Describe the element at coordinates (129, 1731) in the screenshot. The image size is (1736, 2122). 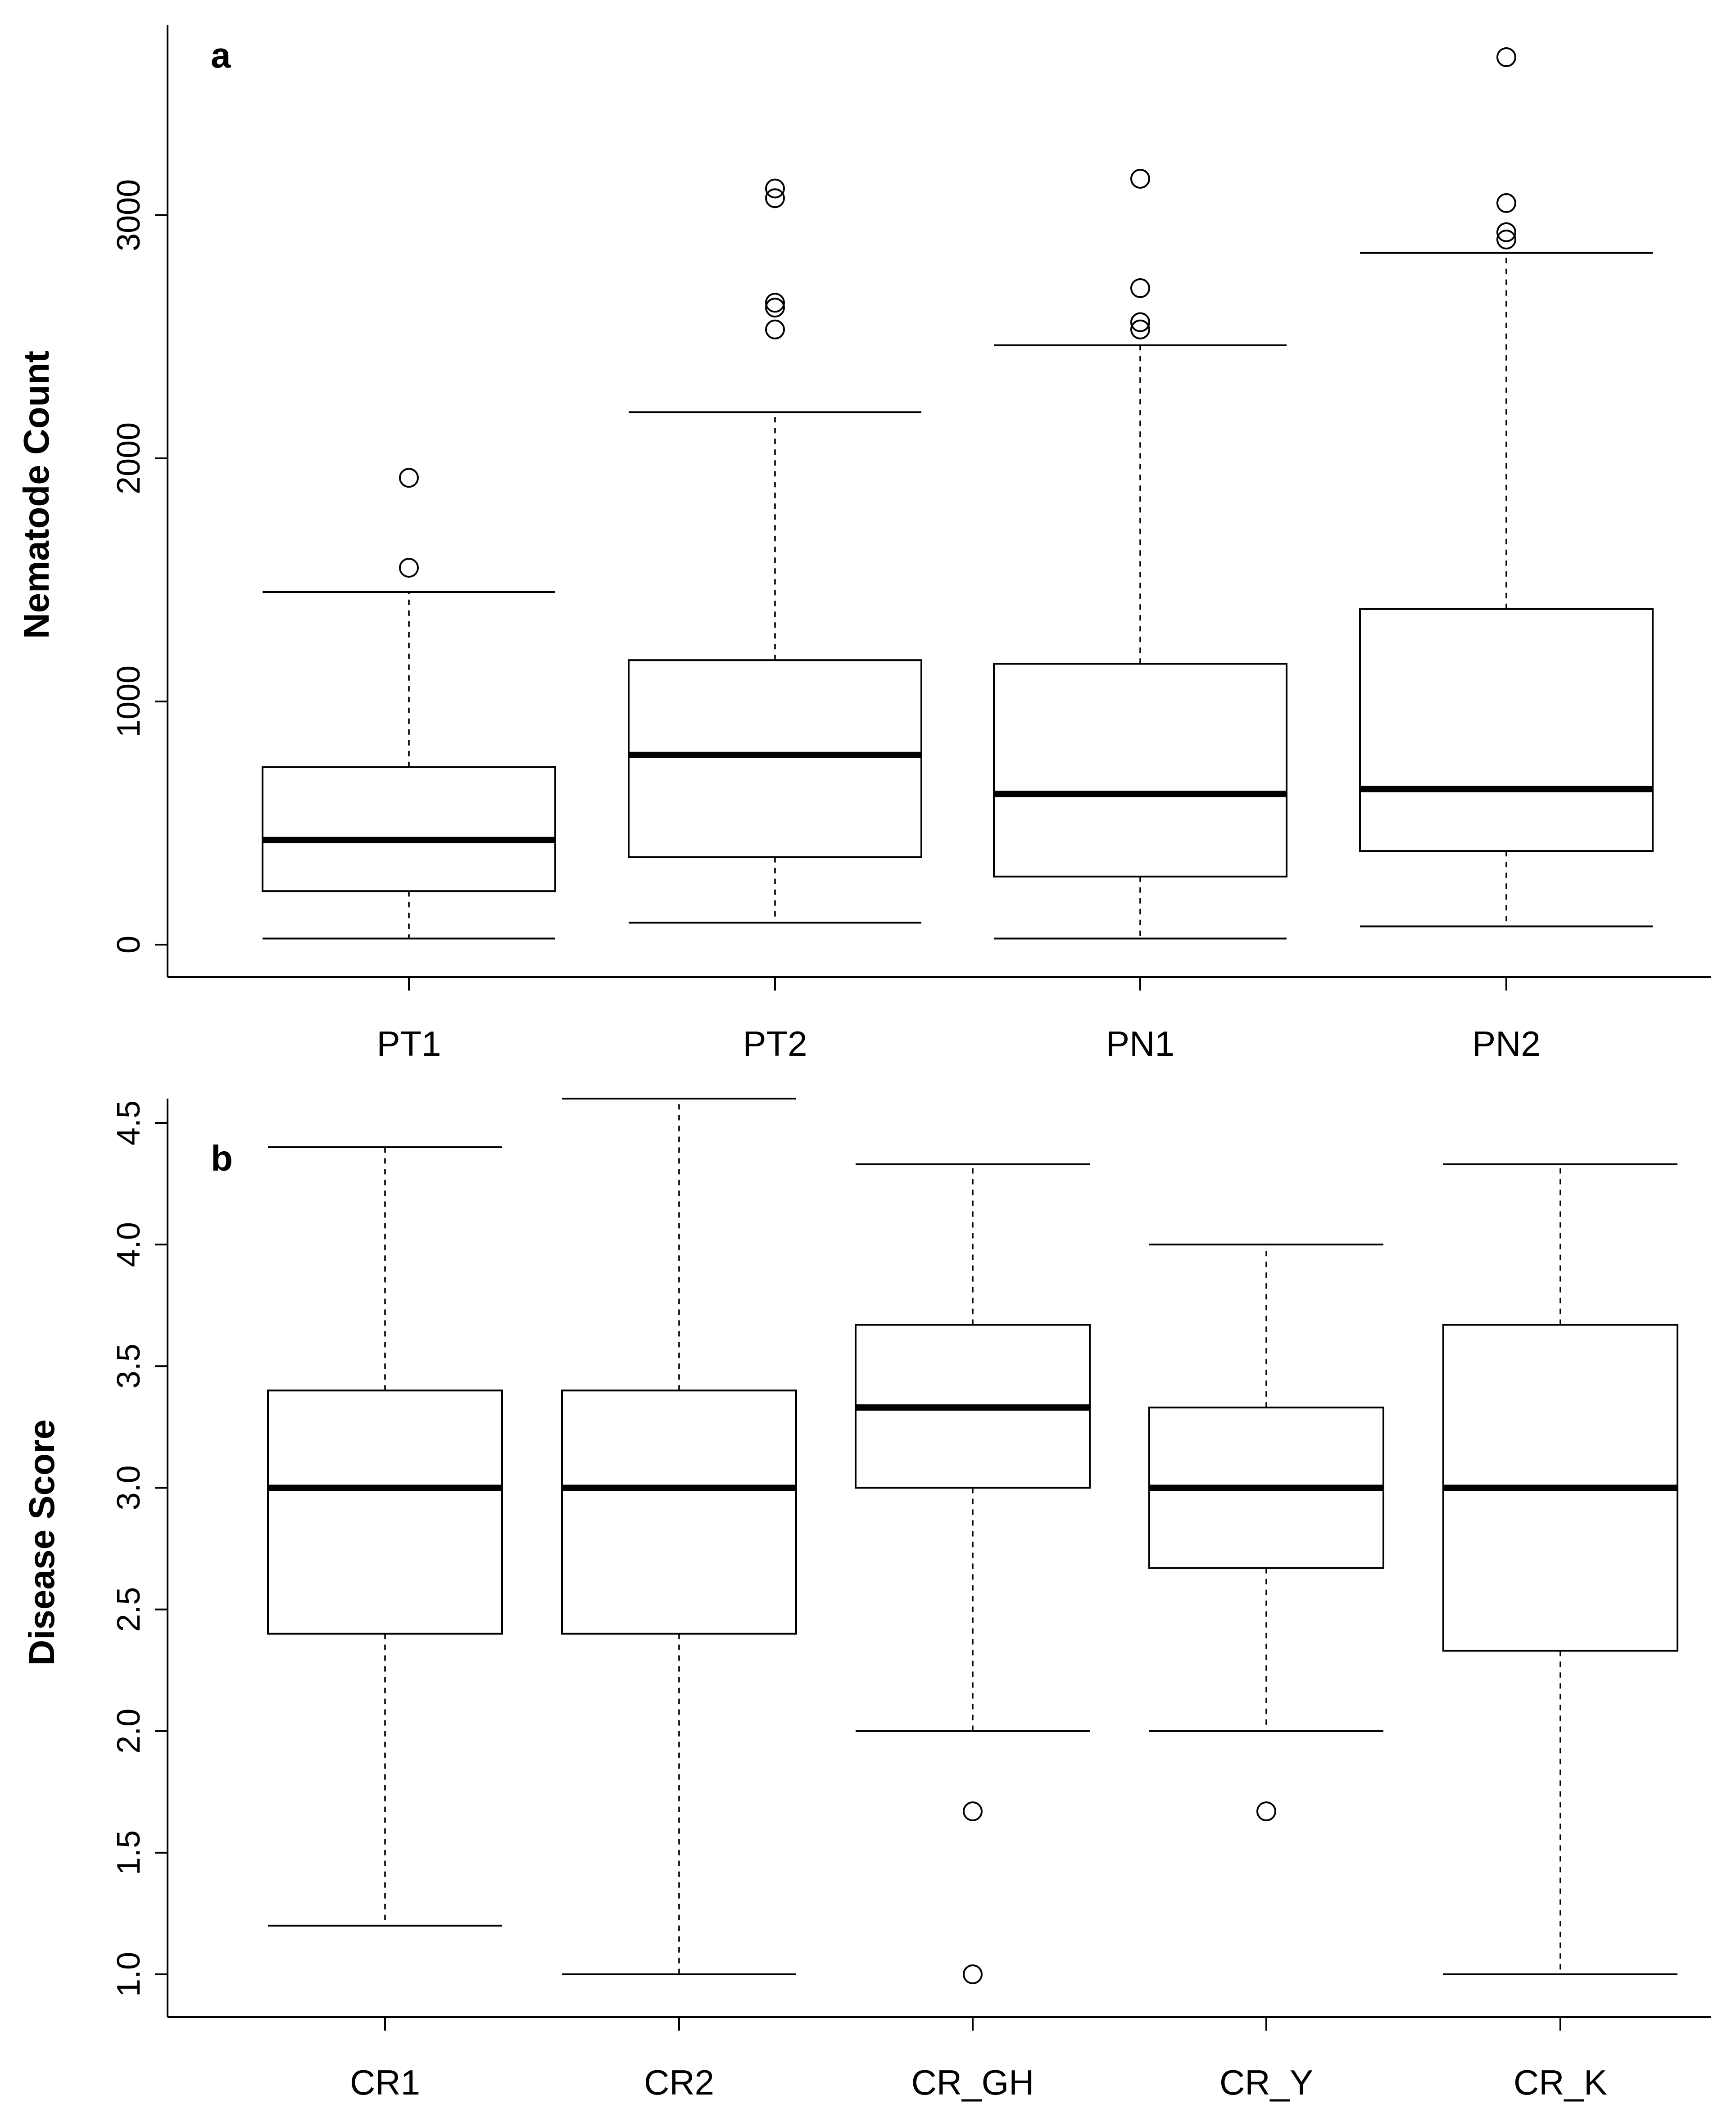
I see `y-tick-label: 2.0` at that location.